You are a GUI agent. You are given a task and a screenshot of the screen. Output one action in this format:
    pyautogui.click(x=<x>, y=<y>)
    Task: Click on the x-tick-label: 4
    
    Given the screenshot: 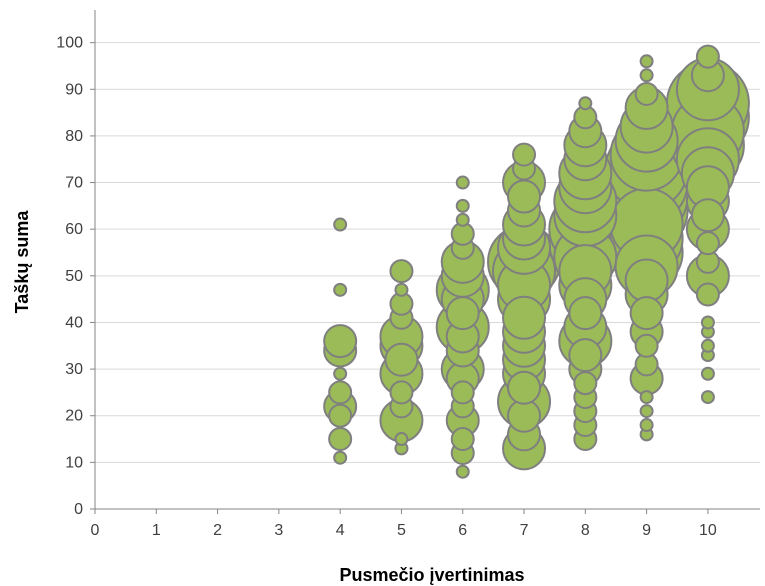 What is the action you would take?
    pyautogui.click(x=340, y=530)
    